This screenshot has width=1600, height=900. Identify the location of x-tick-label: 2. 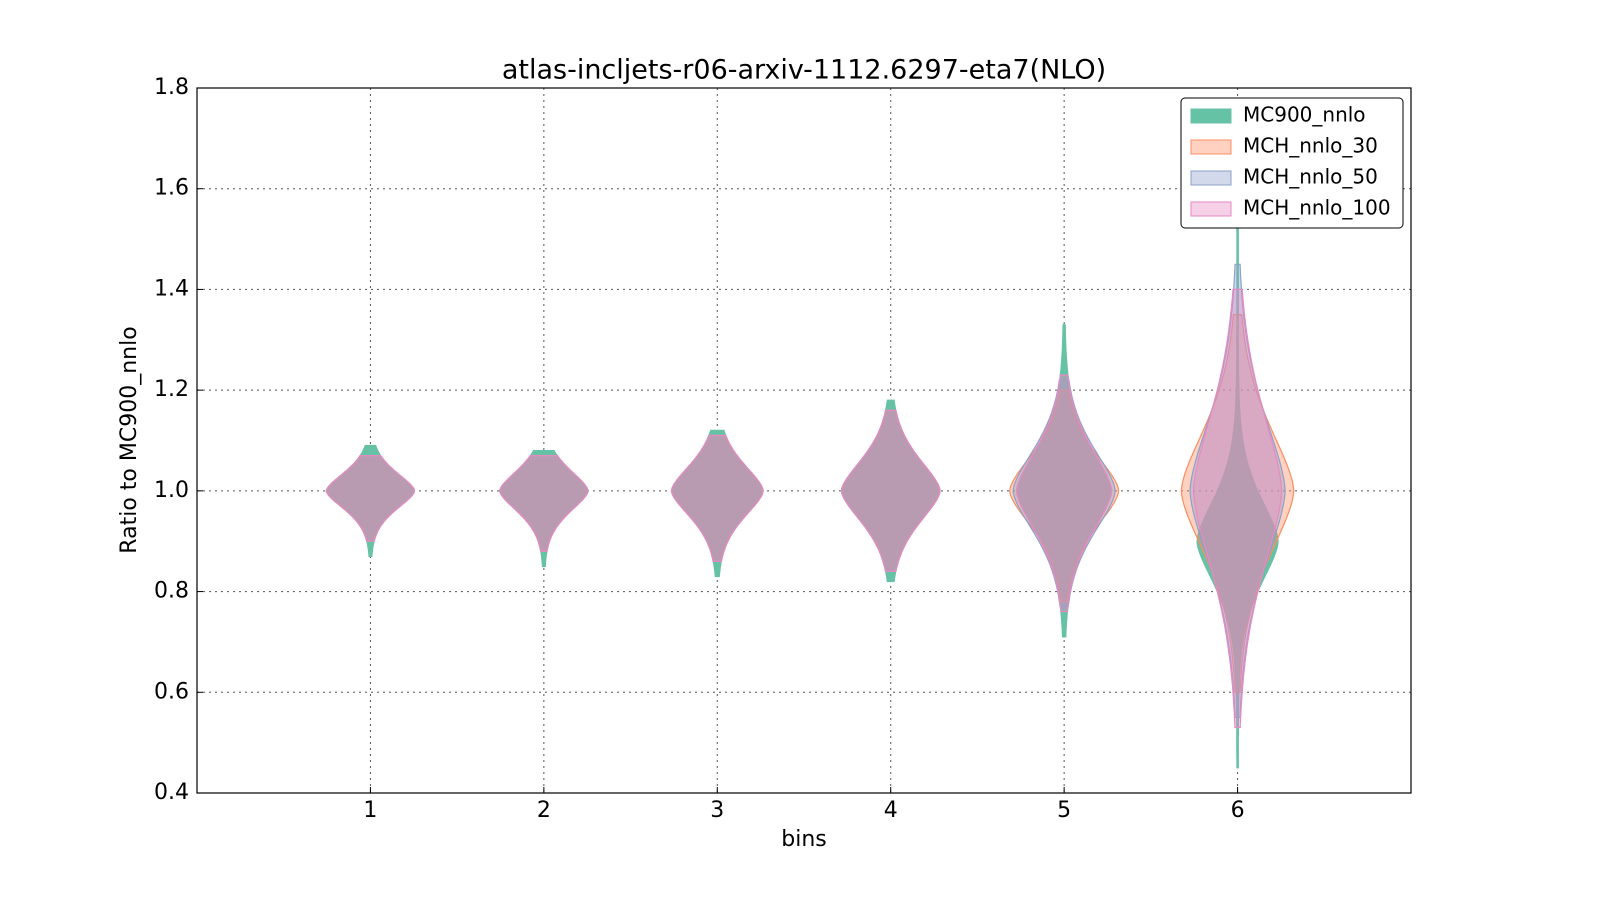
(544, 810).